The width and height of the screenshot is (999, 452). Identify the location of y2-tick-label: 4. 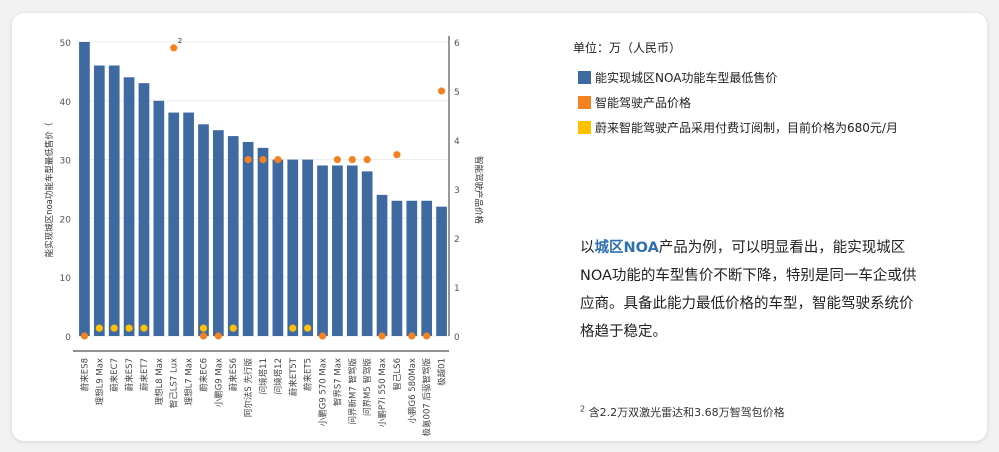
(457, 142).